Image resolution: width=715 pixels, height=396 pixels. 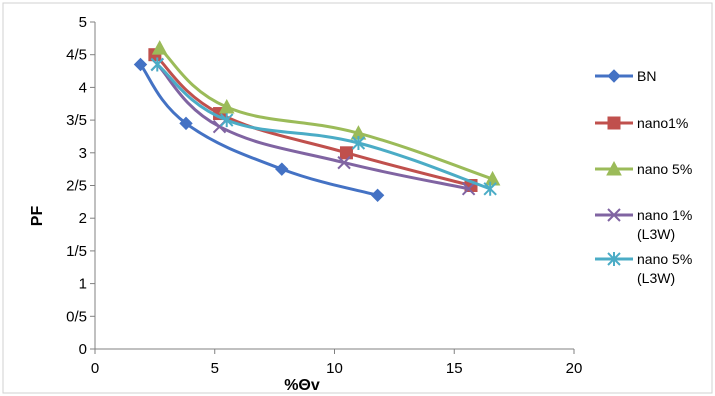 What do you see at coordinates (334, 368) in the screenshot?
I see `x-tick-label: 10` at bounding box center [334, 368].